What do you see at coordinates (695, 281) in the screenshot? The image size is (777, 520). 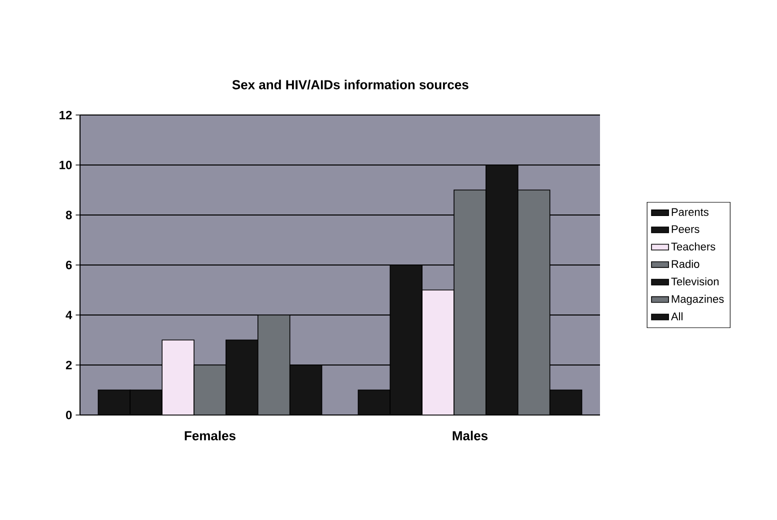 I see `legend-label: Television` at bounding box center [695, 281].